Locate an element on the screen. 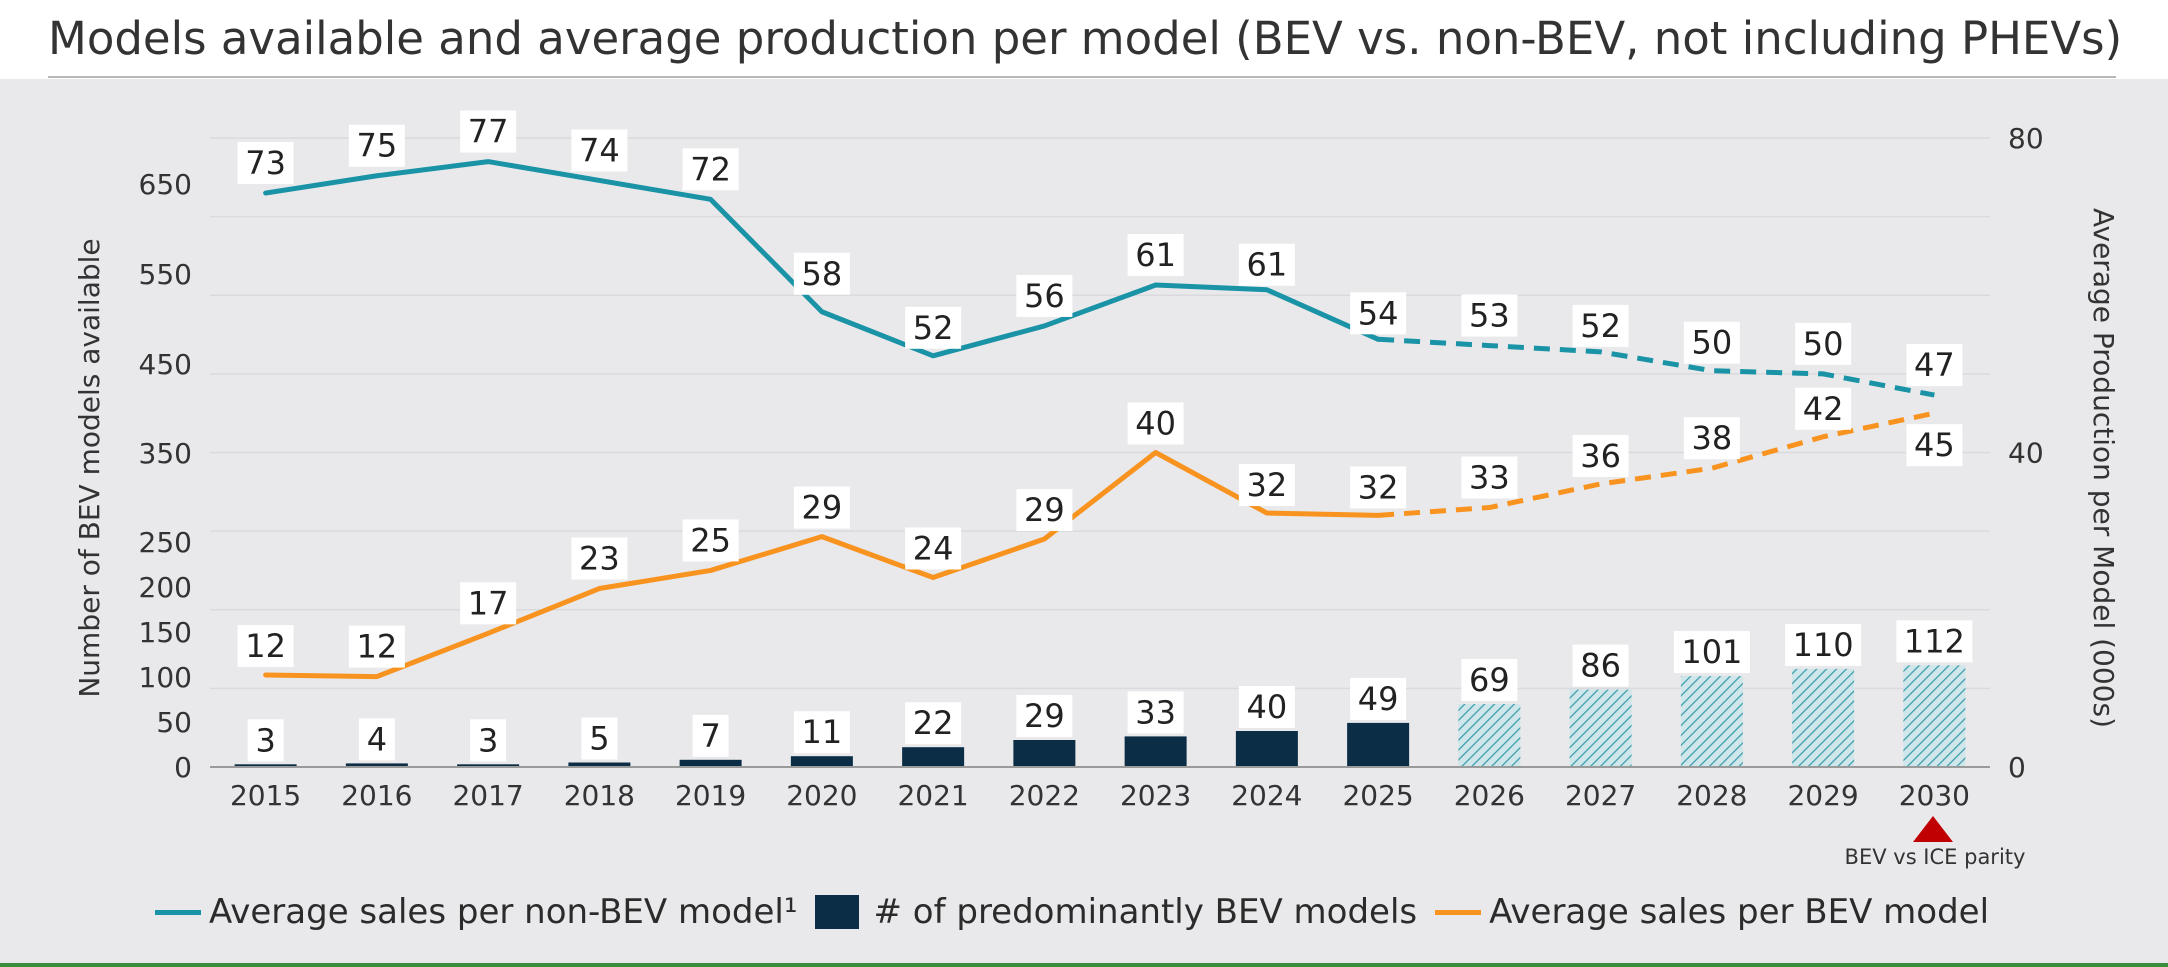  data-label-text: 24 is located at coordinates (933, 549).